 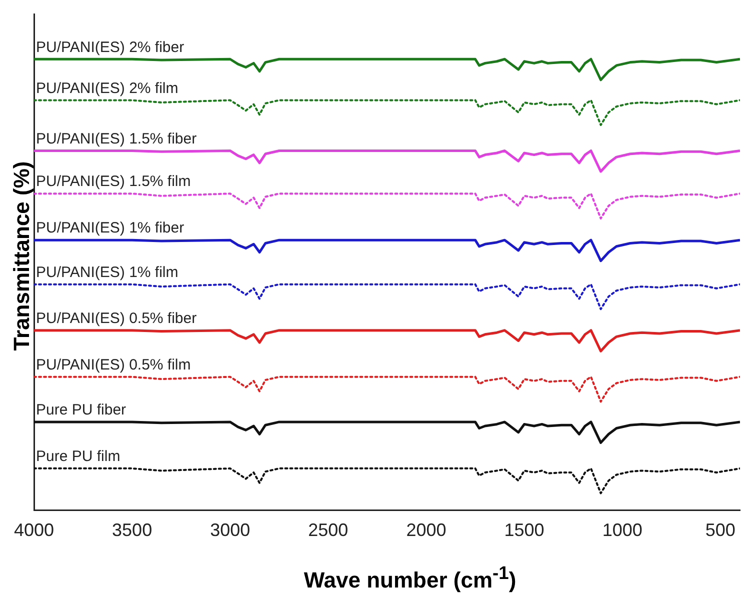 I want to click on series-label: Pure PU fiber, so click(x=81, y=410).